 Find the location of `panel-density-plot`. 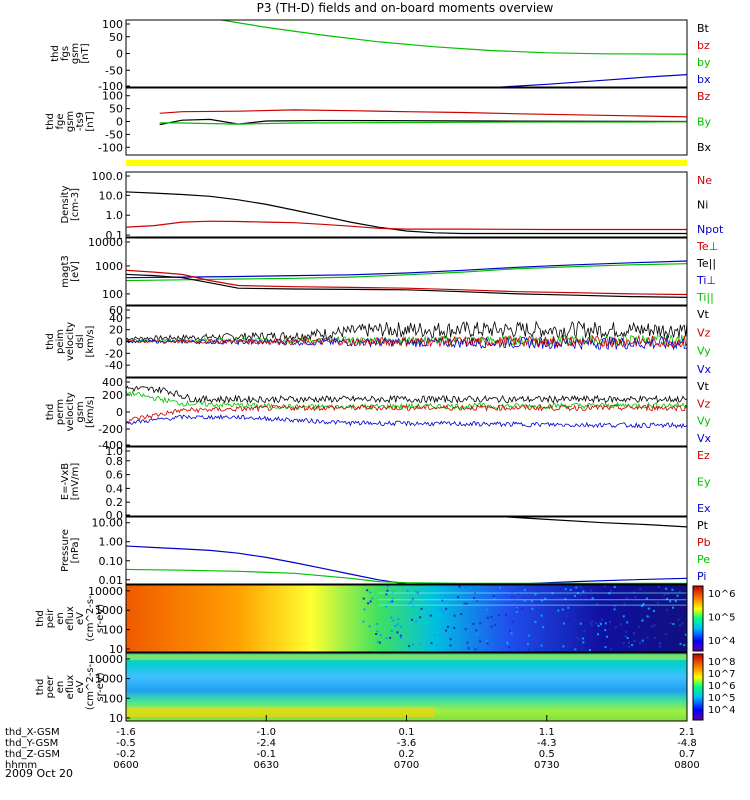

panel-density-plot is located at coordinates (406, 213).